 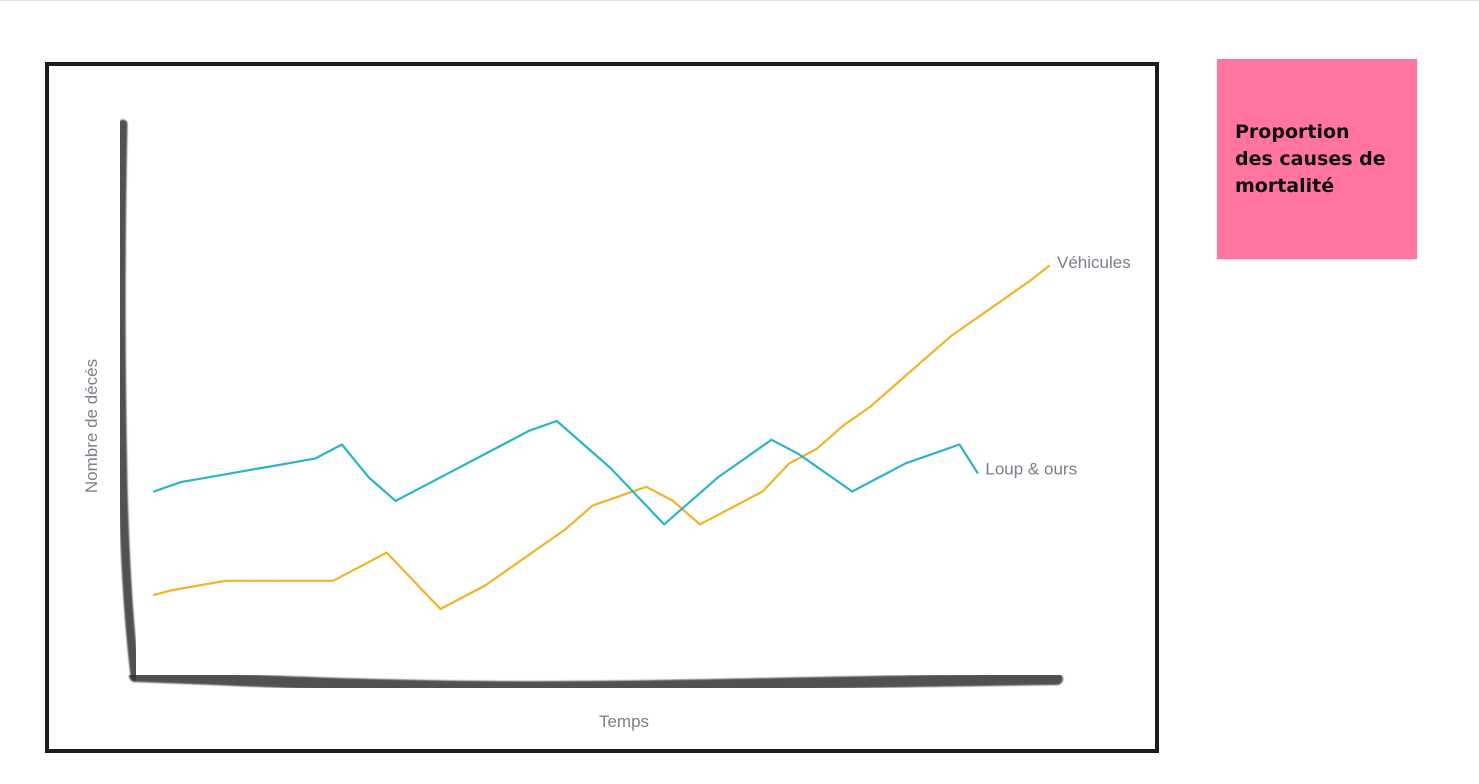 I want to click on sticky-note: Proportion des causes de mortalité, so click(x=1317, y=159).